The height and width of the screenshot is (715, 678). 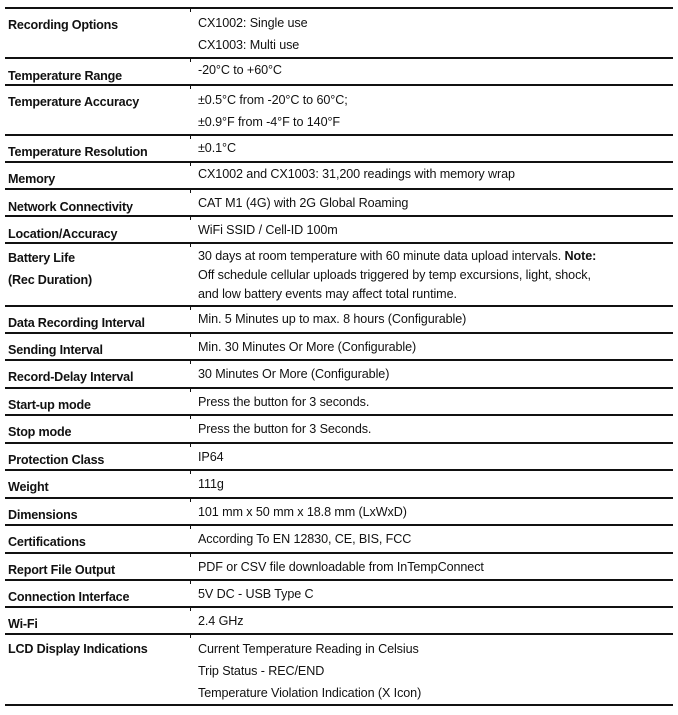 I want to click on spec-label: Network Connectivity, so click(x=70, y=207).